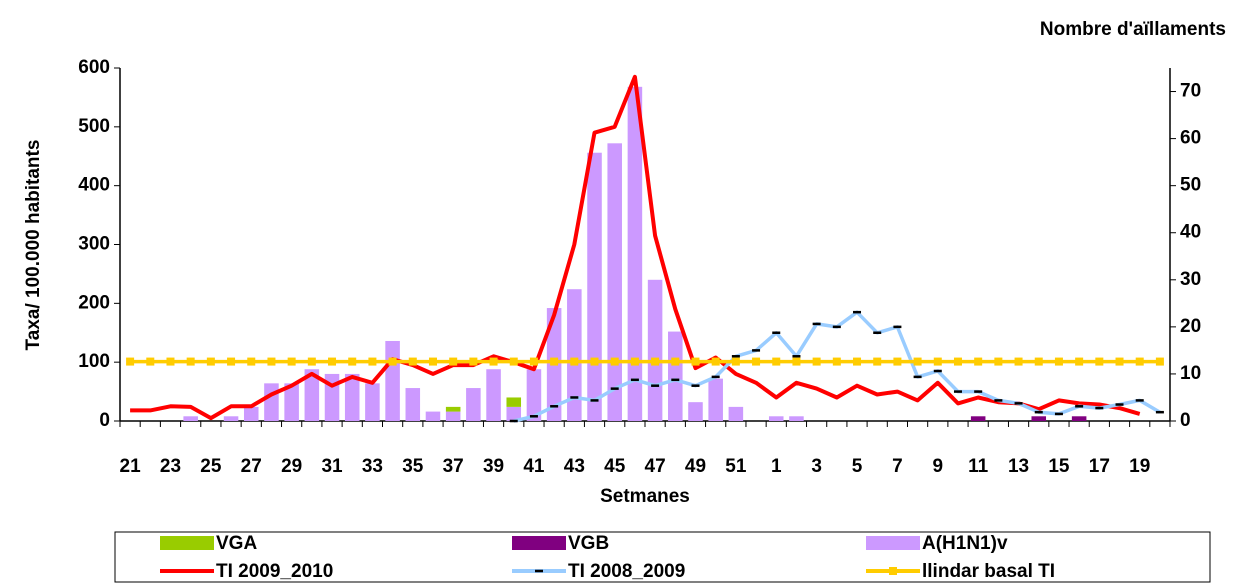 Image resolution: width=1234 pixels, height=584 pixels. I want to click on y-tick-label: 300, so click(94, 244).